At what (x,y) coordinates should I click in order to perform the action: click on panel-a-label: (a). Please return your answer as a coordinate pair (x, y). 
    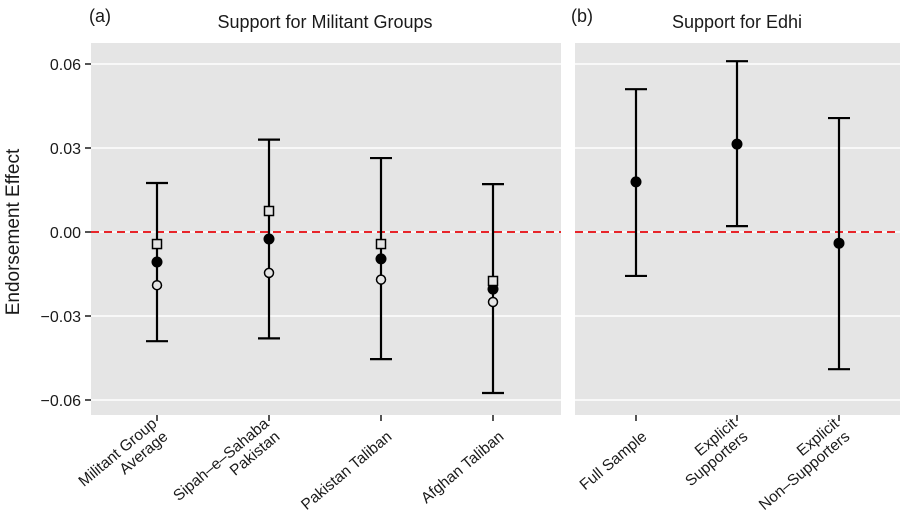
    Looking at the image, I should click on (100, 16).